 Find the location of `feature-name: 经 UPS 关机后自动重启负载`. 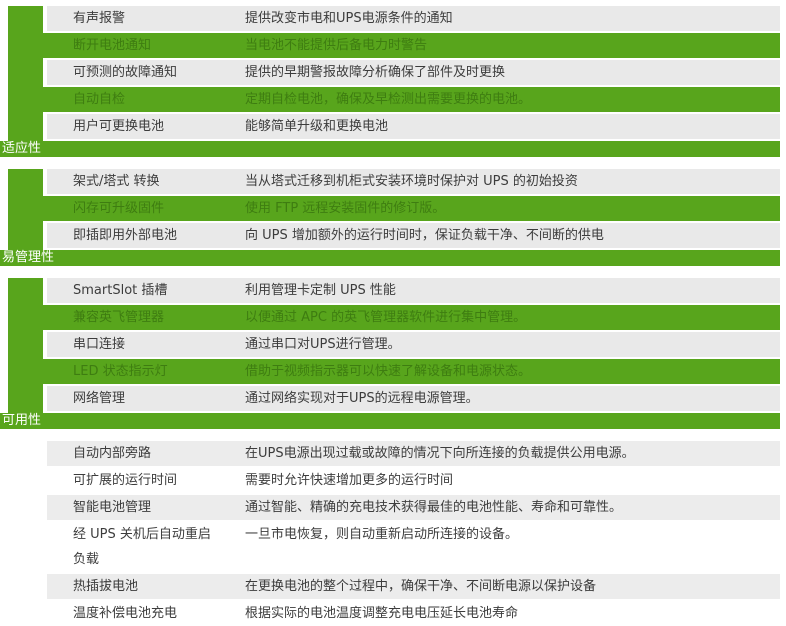

feature-name: 经 UPS 关机后自动重启负载 is located at coordinates (142, 547).